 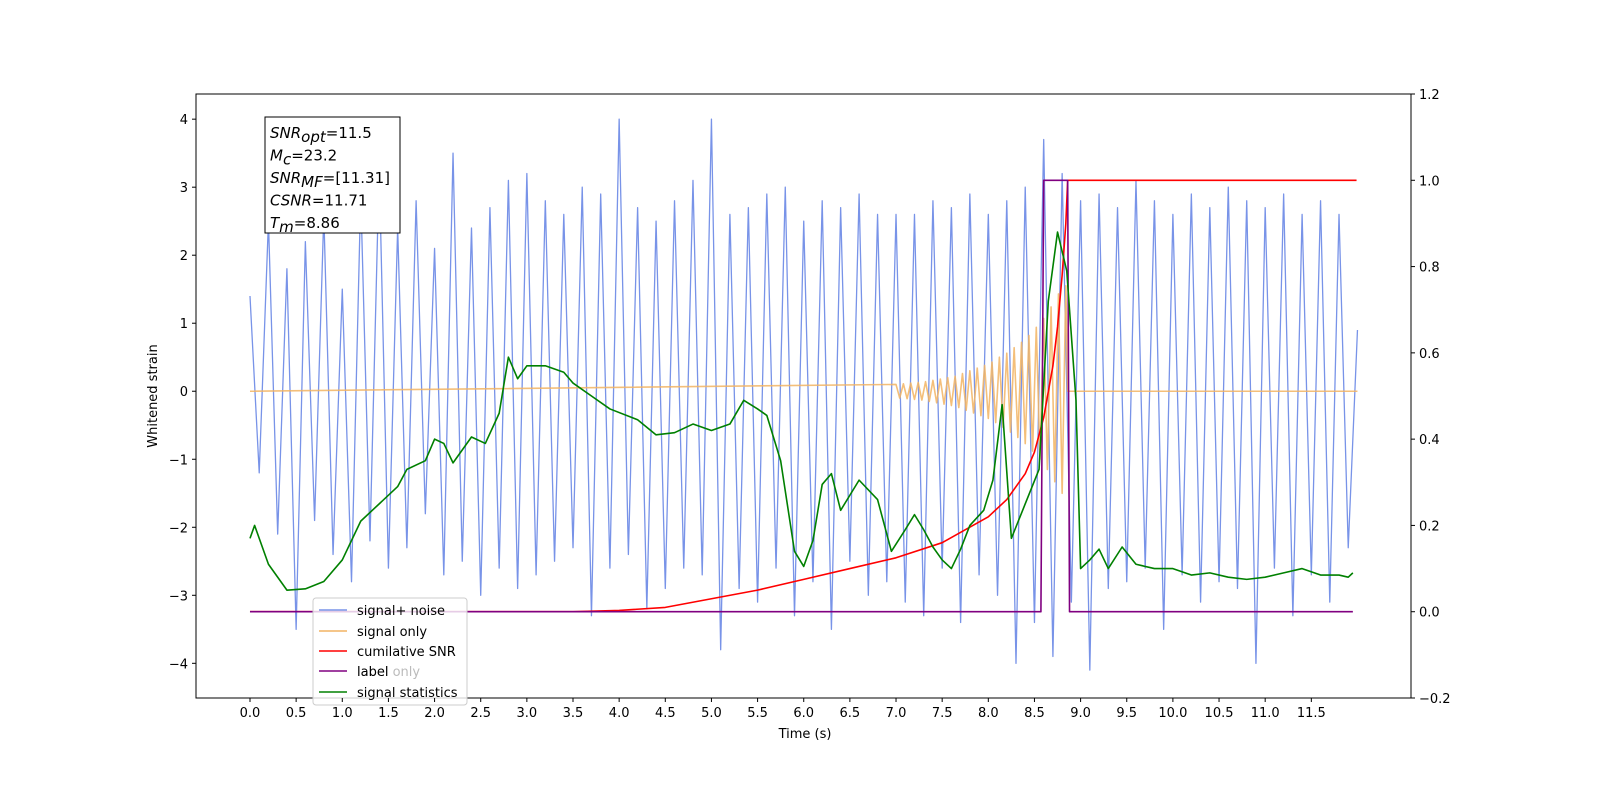 What do you see at coordinates (291, 201) in the screenshot?
I see `annotation-var: CSNR` at bounding box center [291, 201].